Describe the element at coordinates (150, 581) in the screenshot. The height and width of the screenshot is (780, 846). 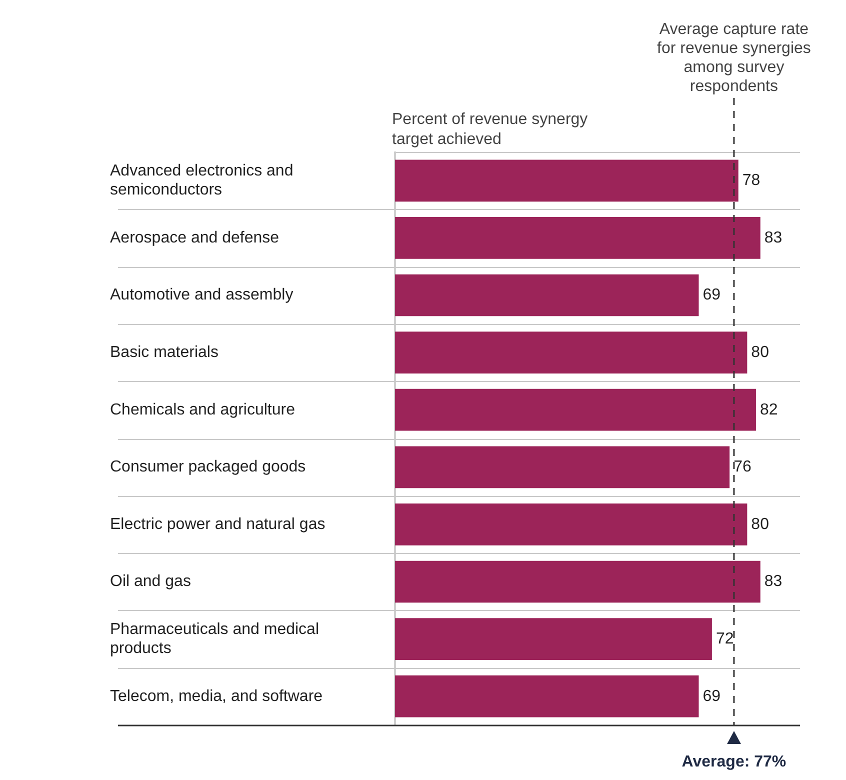
I see `y-tick-label: Oil and gas` at that location.